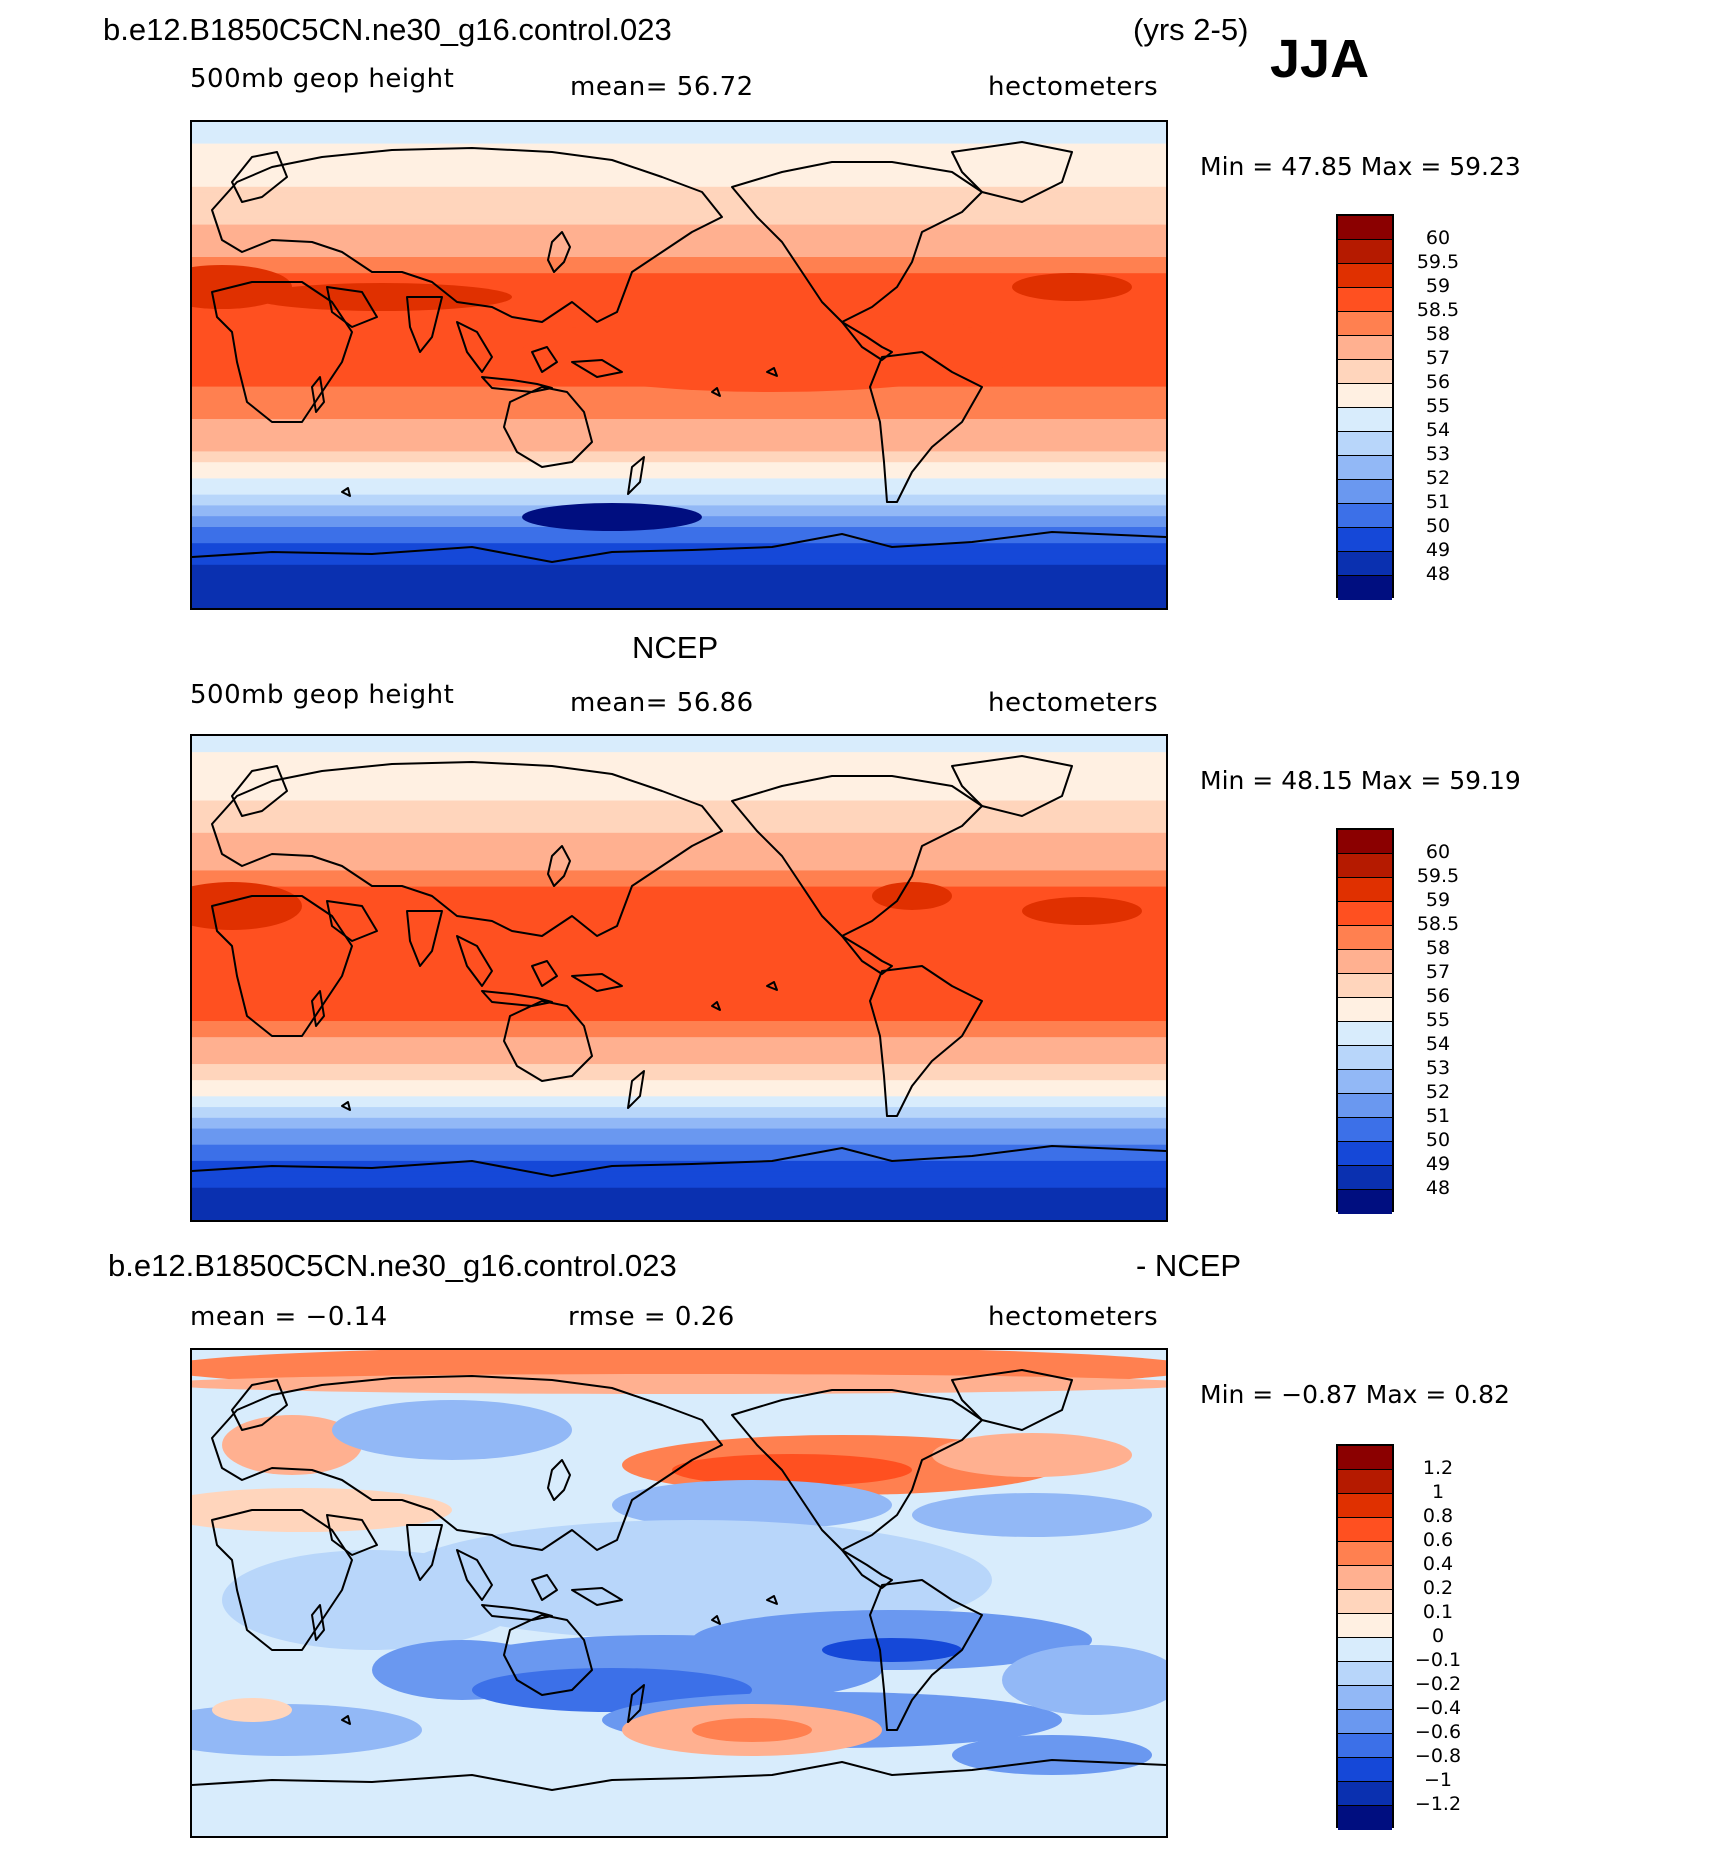  I want to click on colorbar-label: 57, so click(1438, 358).